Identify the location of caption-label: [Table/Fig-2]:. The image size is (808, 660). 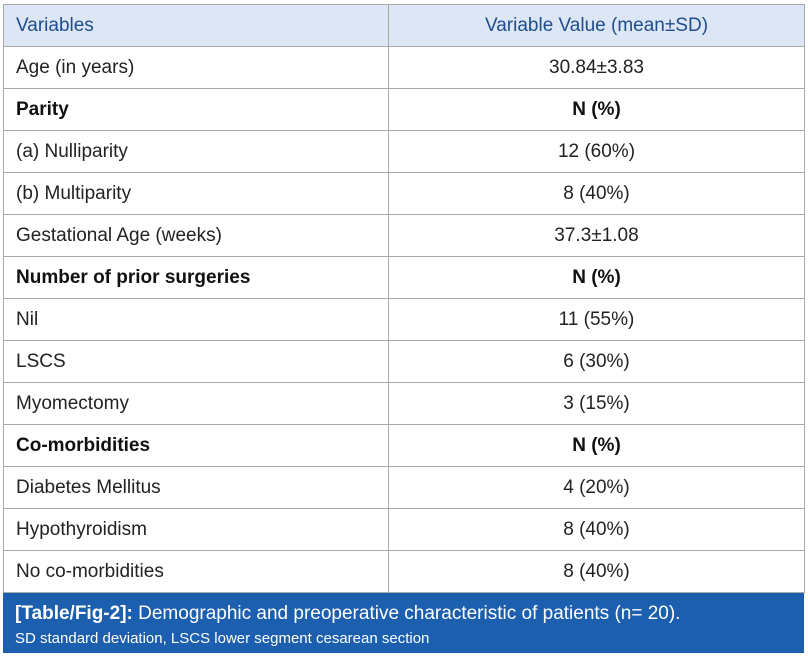
(74, 613).